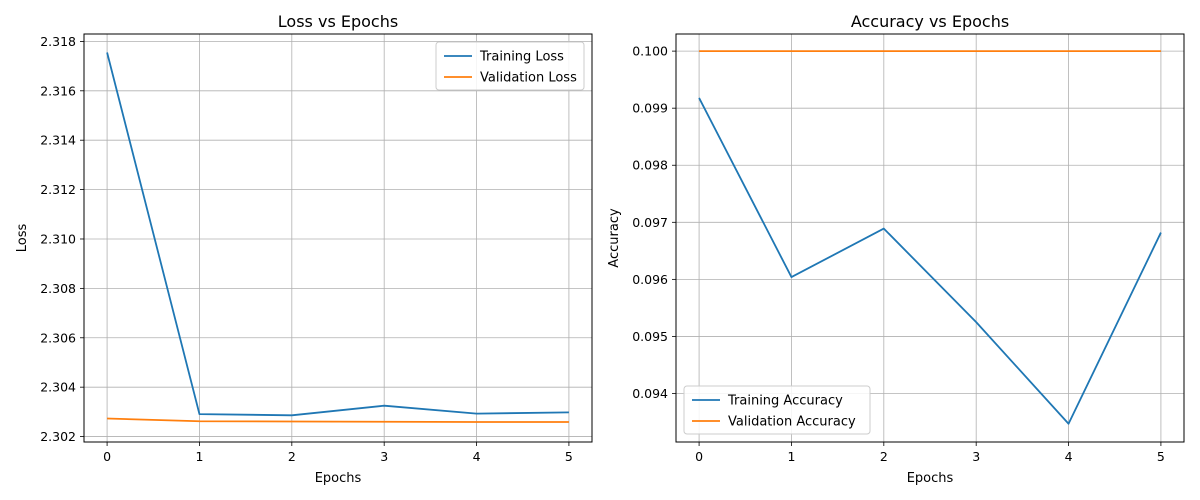 The width and height of the screenshot is (1200, 500). What do you see at coordinates (650, 336) in the screenshot?
I see `y-tick-label: 0.095` at bounding box center [650, 336].